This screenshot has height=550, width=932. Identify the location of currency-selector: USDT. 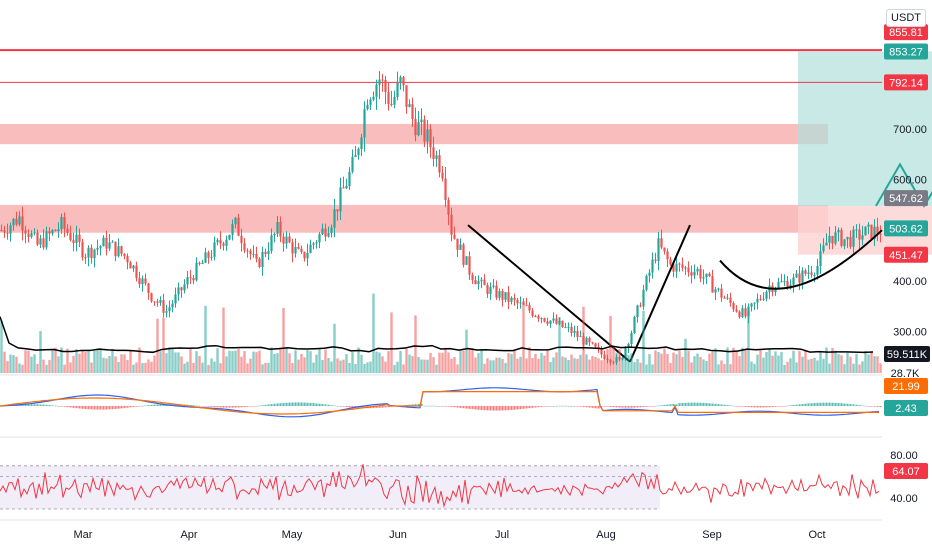
(906, 18).